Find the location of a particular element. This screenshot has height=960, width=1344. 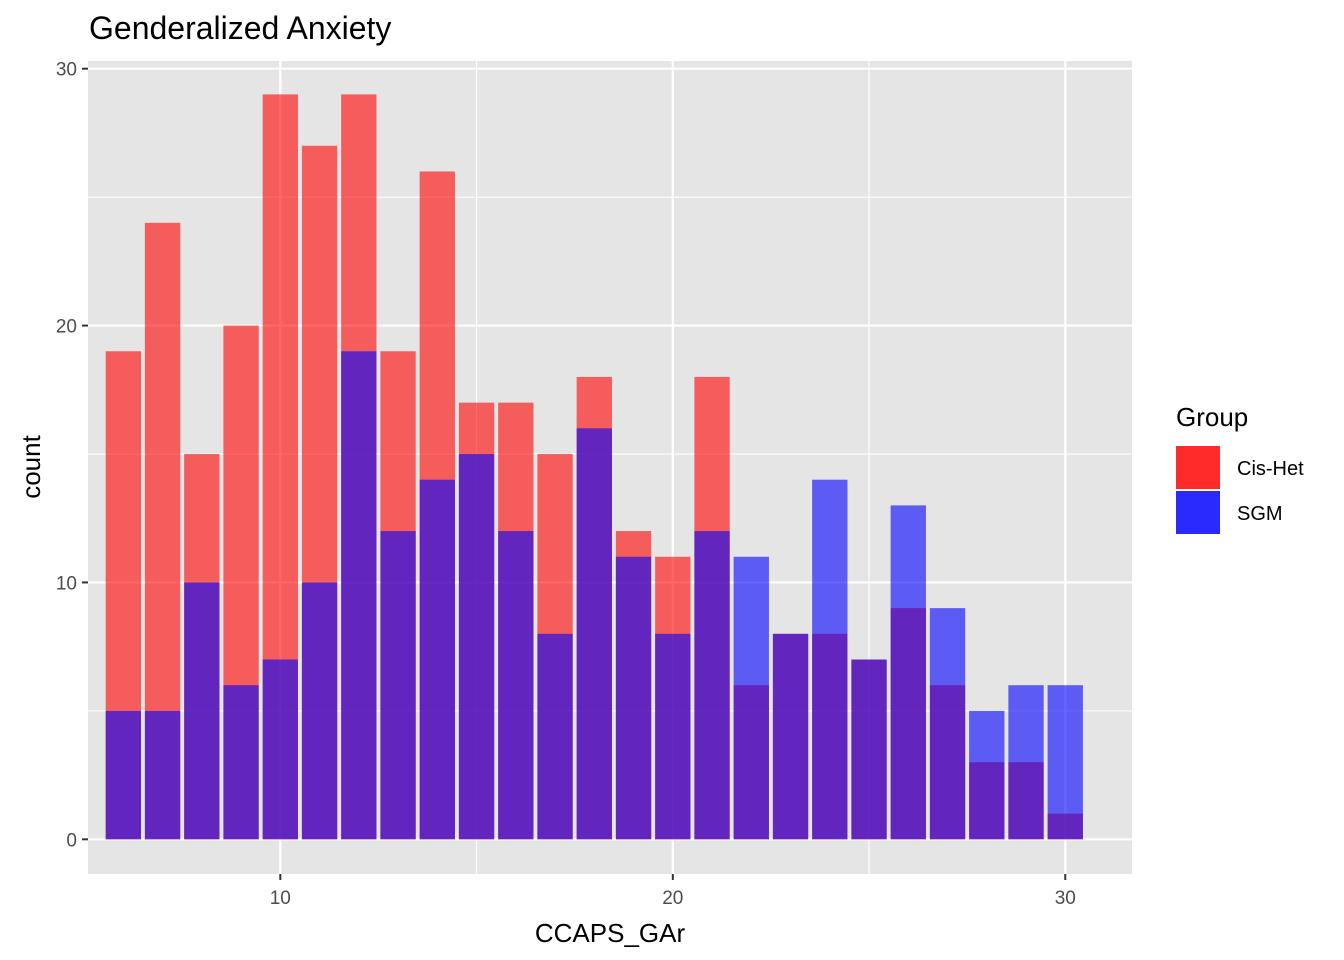

y-tick-label: 0 is located at coordinates (71, 840).